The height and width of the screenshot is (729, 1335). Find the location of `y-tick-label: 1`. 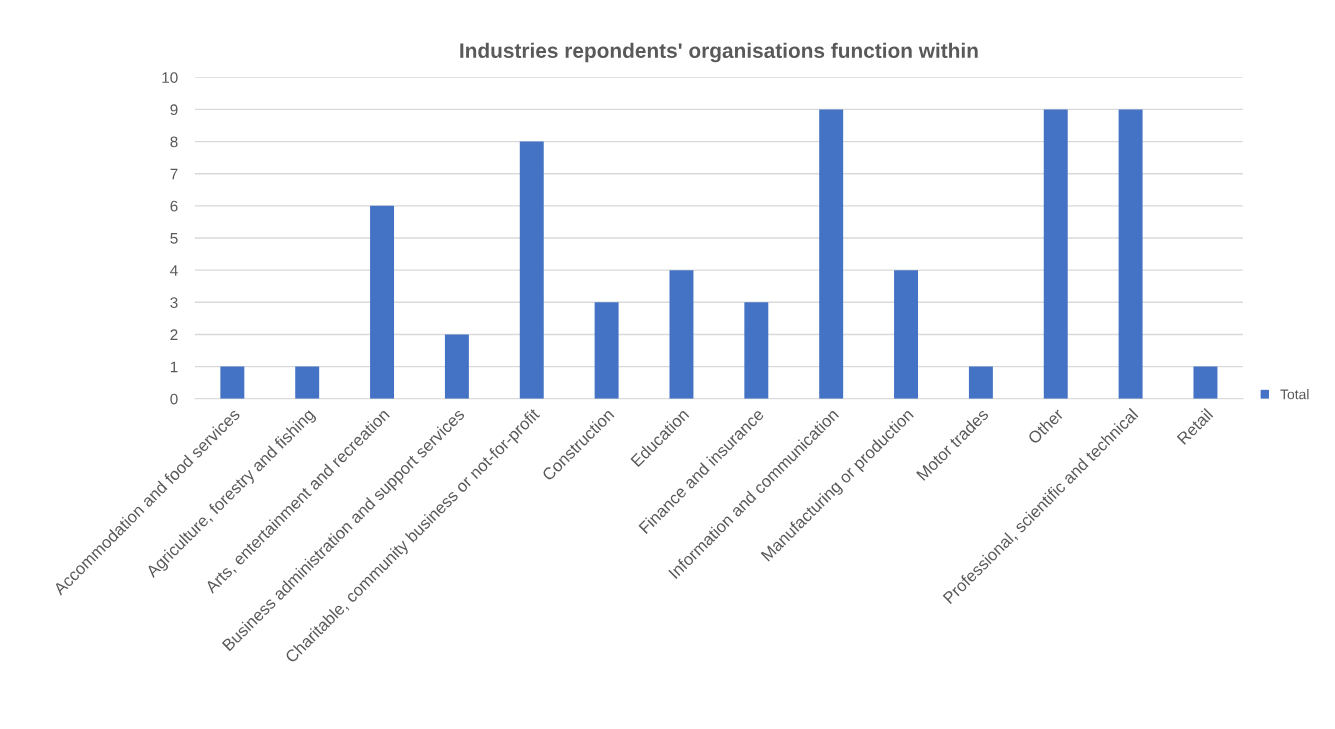

y-tick-label: 1 is located at coordinates (174, 367).